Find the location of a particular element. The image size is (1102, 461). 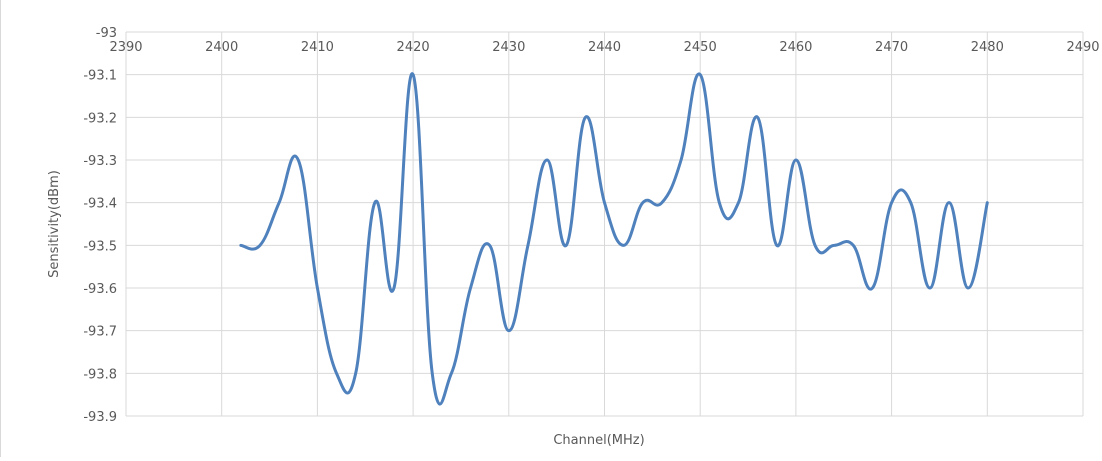

x-tick-label: 2390 is located at coordinates (125, 47).